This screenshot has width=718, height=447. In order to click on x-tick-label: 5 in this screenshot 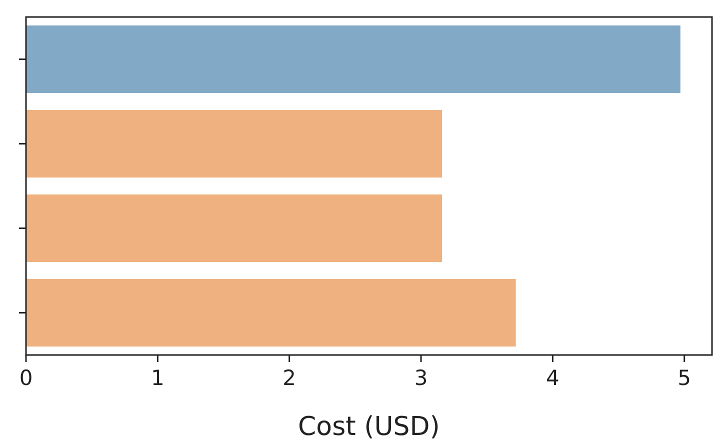, I will do `click(685, 378)`.